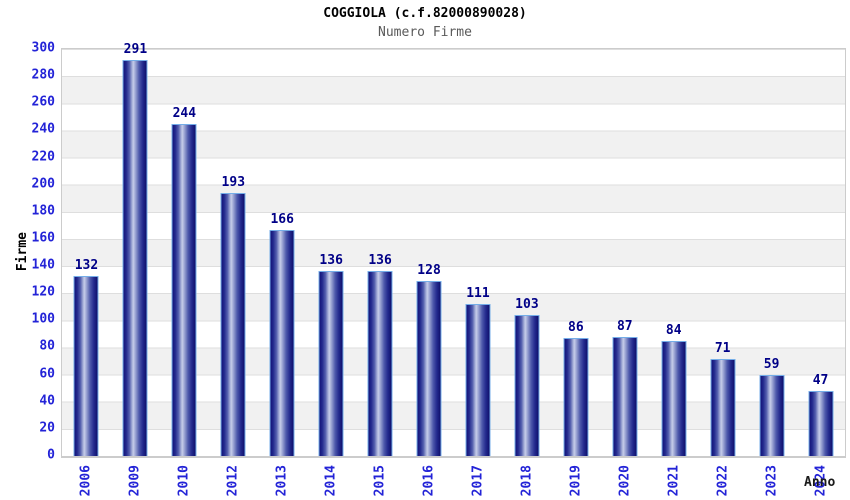  What do you see at coordinates (43, 265) in the screenshot?
I see `y-tick-label: 140` at bounding box center [43, 265].